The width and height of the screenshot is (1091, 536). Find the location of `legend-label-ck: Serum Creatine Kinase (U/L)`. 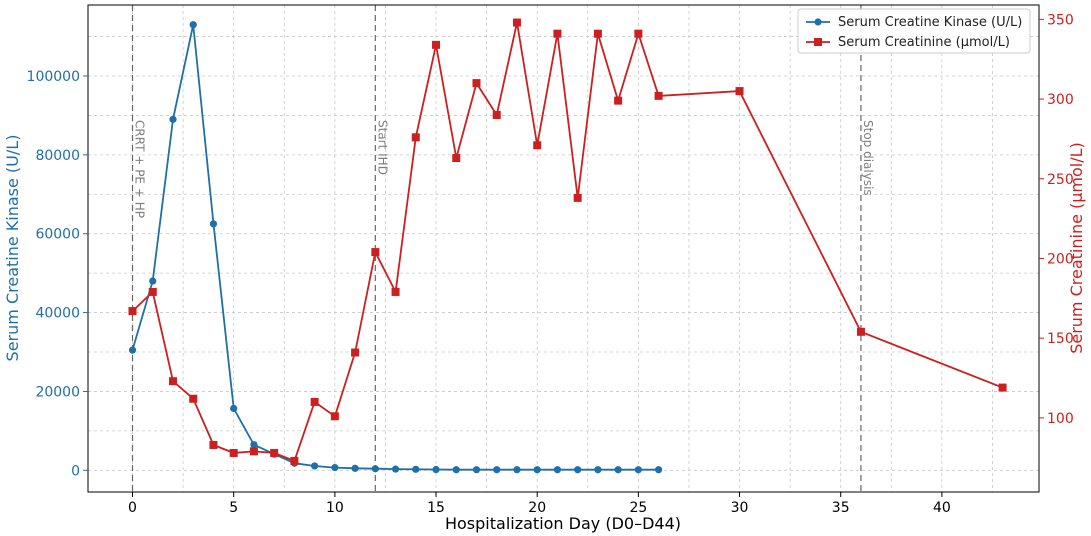

legend-label-ck: Serum Creatine Kinase (U/L) is located at coordinates (930, 22).